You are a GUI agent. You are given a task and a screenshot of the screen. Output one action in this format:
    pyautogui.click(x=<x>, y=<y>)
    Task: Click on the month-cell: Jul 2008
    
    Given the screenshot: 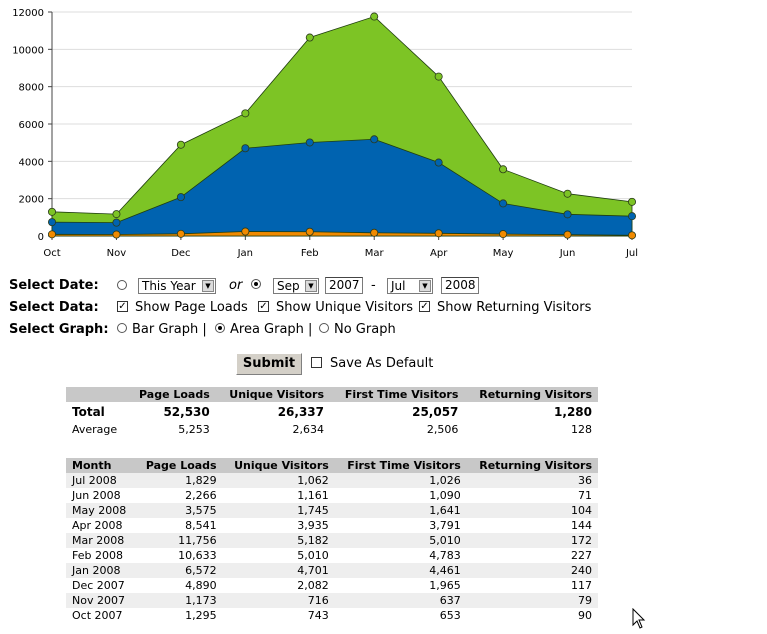 What is the action you would take?
    pyautogui.click(x=101, y=480)
    